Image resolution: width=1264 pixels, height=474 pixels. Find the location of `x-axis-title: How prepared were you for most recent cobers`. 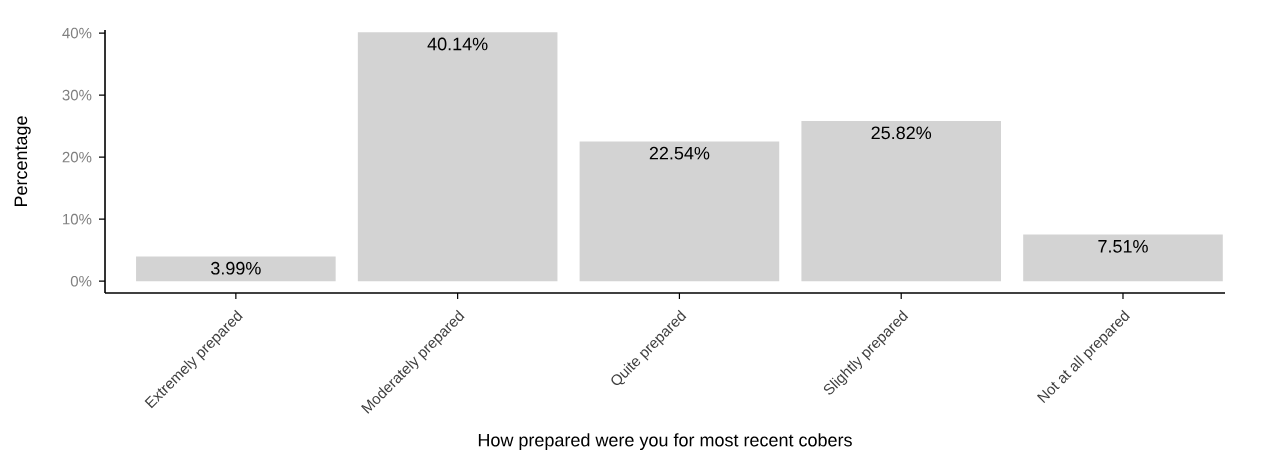

x-axis-title: How prepared were you for most recent cobers is located at coordinates (665, 442).